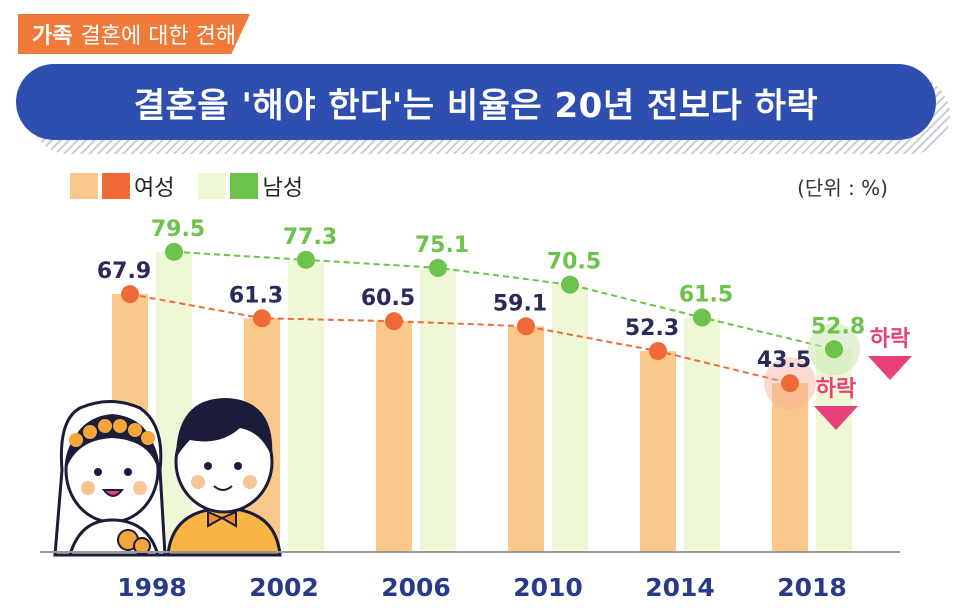  Describe the element at coordinates (212, 186) in the screenshot. I see `legend-male-swatch` at that location.